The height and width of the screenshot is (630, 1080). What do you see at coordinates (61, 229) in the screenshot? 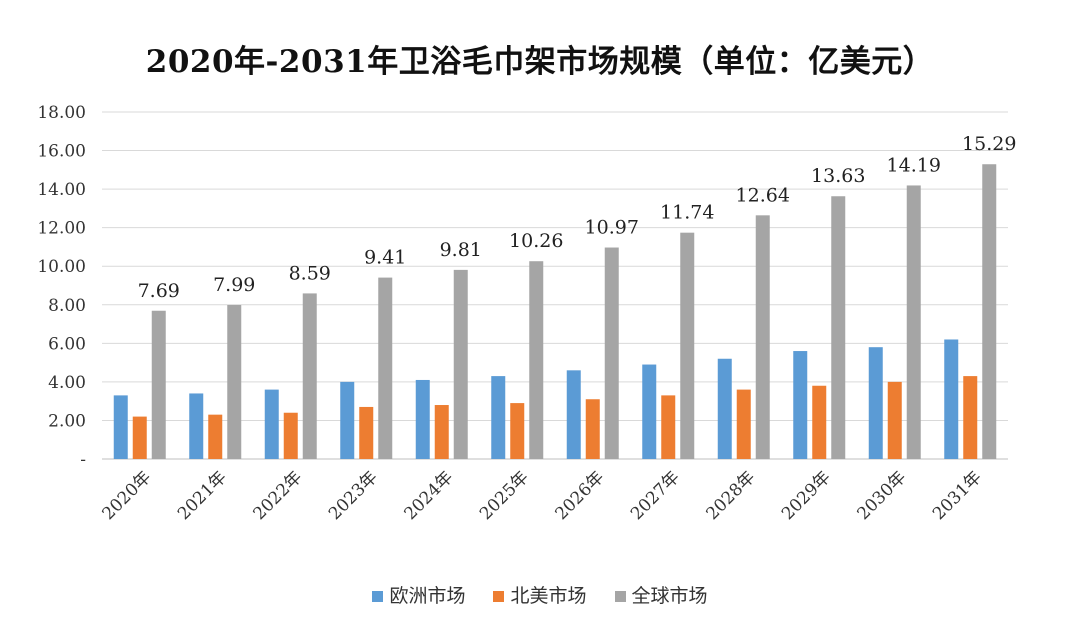
I see `y-tick-label: 12.00` at bounding box center [61, 229].